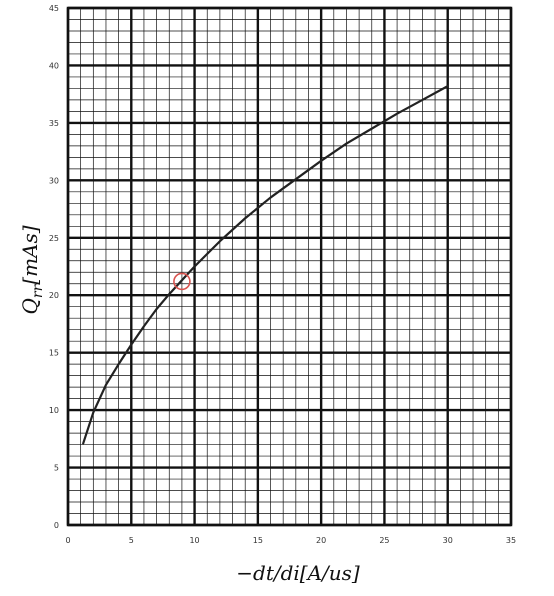 Image resolution: width=554 pixels, height=596 pixels. I want to click on x-tick-label: 10, so click(194, 540).